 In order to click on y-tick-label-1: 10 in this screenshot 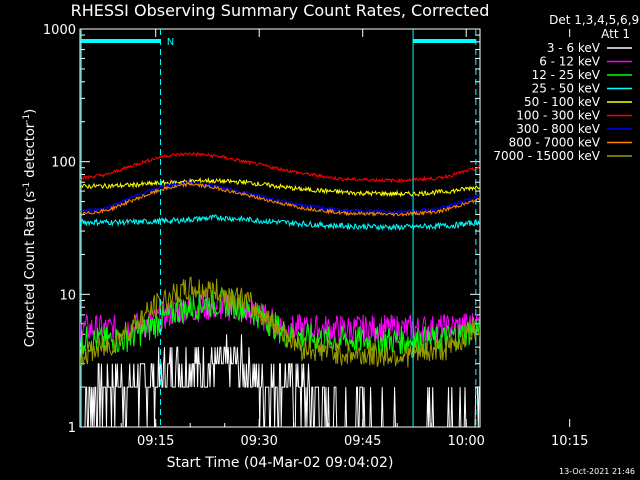, I will do `click(67, 295)`.